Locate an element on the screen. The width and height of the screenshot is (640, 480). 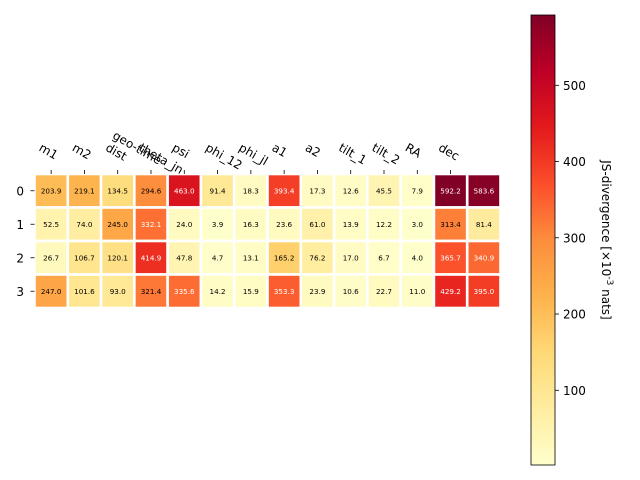
row-label: 1 is located at coordinates (20, 225).